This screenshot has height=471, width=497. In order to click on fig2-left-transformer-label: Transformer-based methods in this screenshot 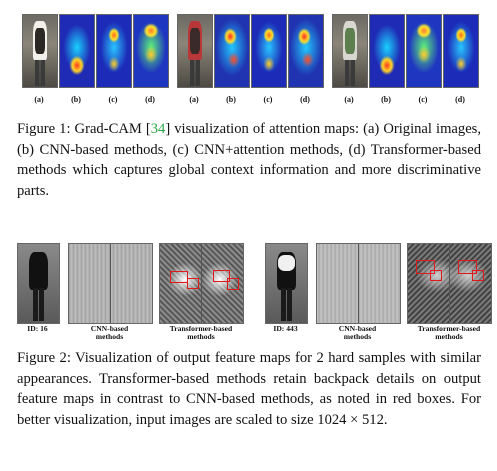, I will do `click(201, 332)`.